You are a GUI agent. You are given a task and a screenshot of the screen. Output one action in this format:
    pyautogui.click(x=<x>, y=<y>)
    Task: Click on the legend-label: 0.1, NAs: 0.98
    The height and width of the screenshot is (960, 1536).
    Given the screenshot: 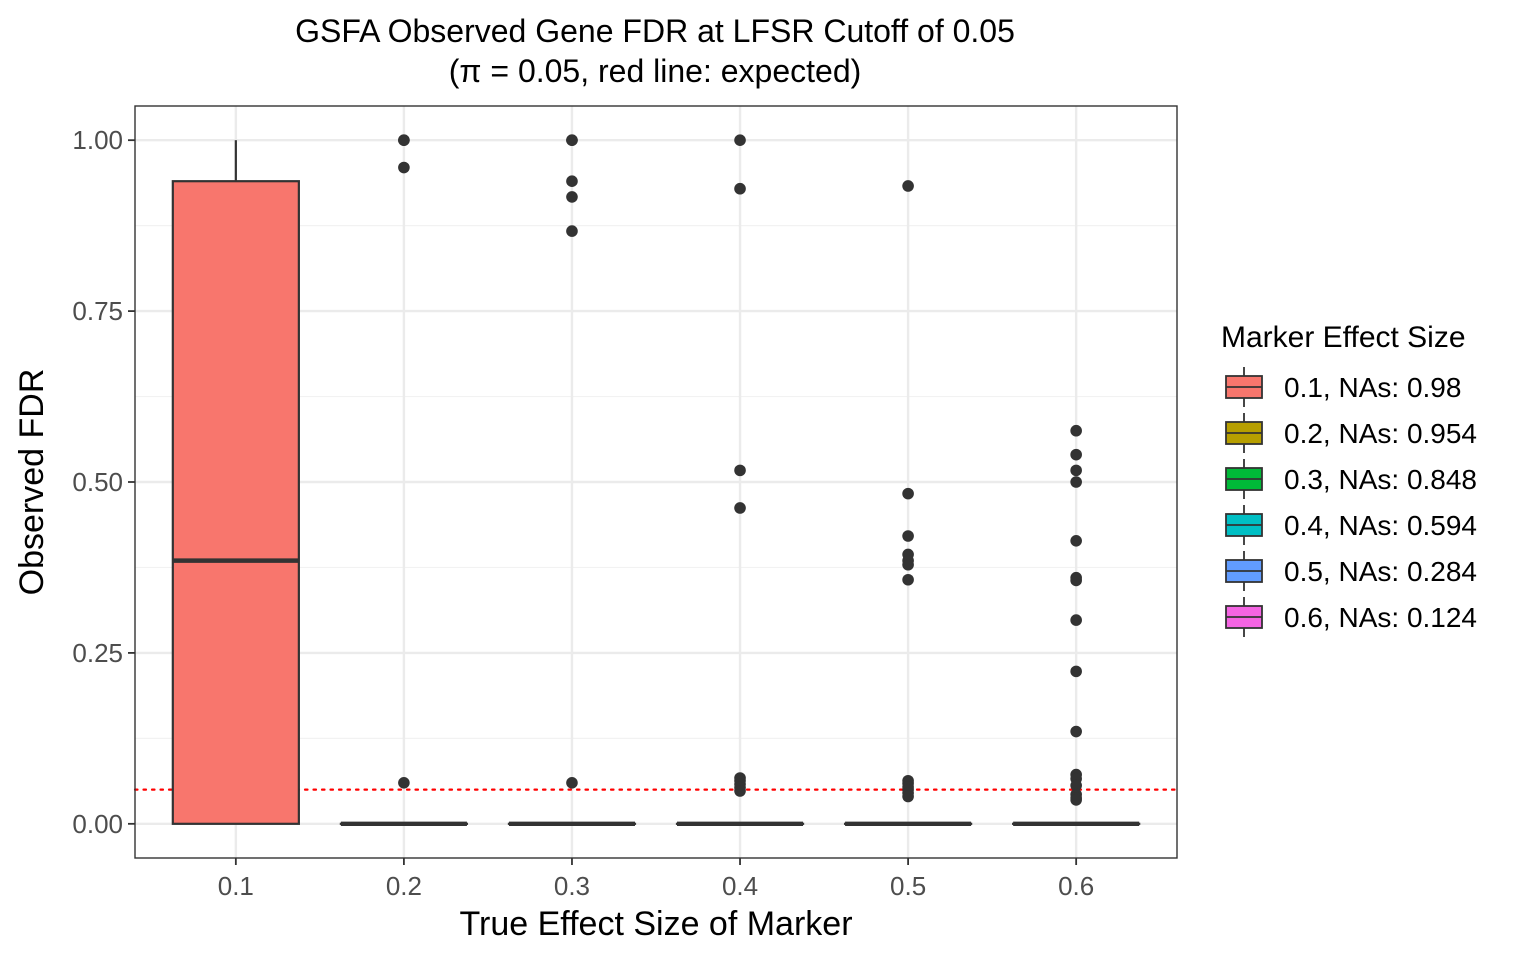 What is the action you would take?
    pyautogui.click(x=1372, y=387)
    